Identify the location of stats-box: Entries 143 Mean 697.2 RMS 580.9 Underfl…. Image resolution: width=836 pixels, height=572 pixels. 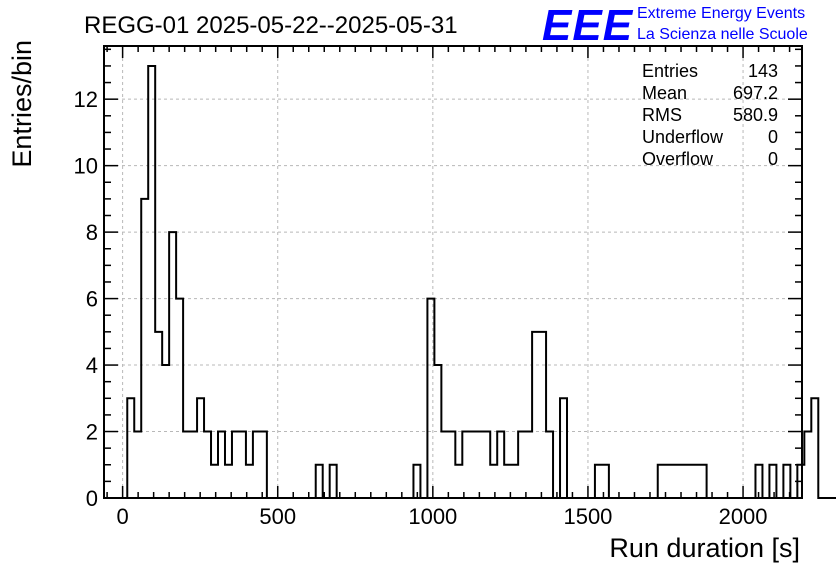
(710, 115).